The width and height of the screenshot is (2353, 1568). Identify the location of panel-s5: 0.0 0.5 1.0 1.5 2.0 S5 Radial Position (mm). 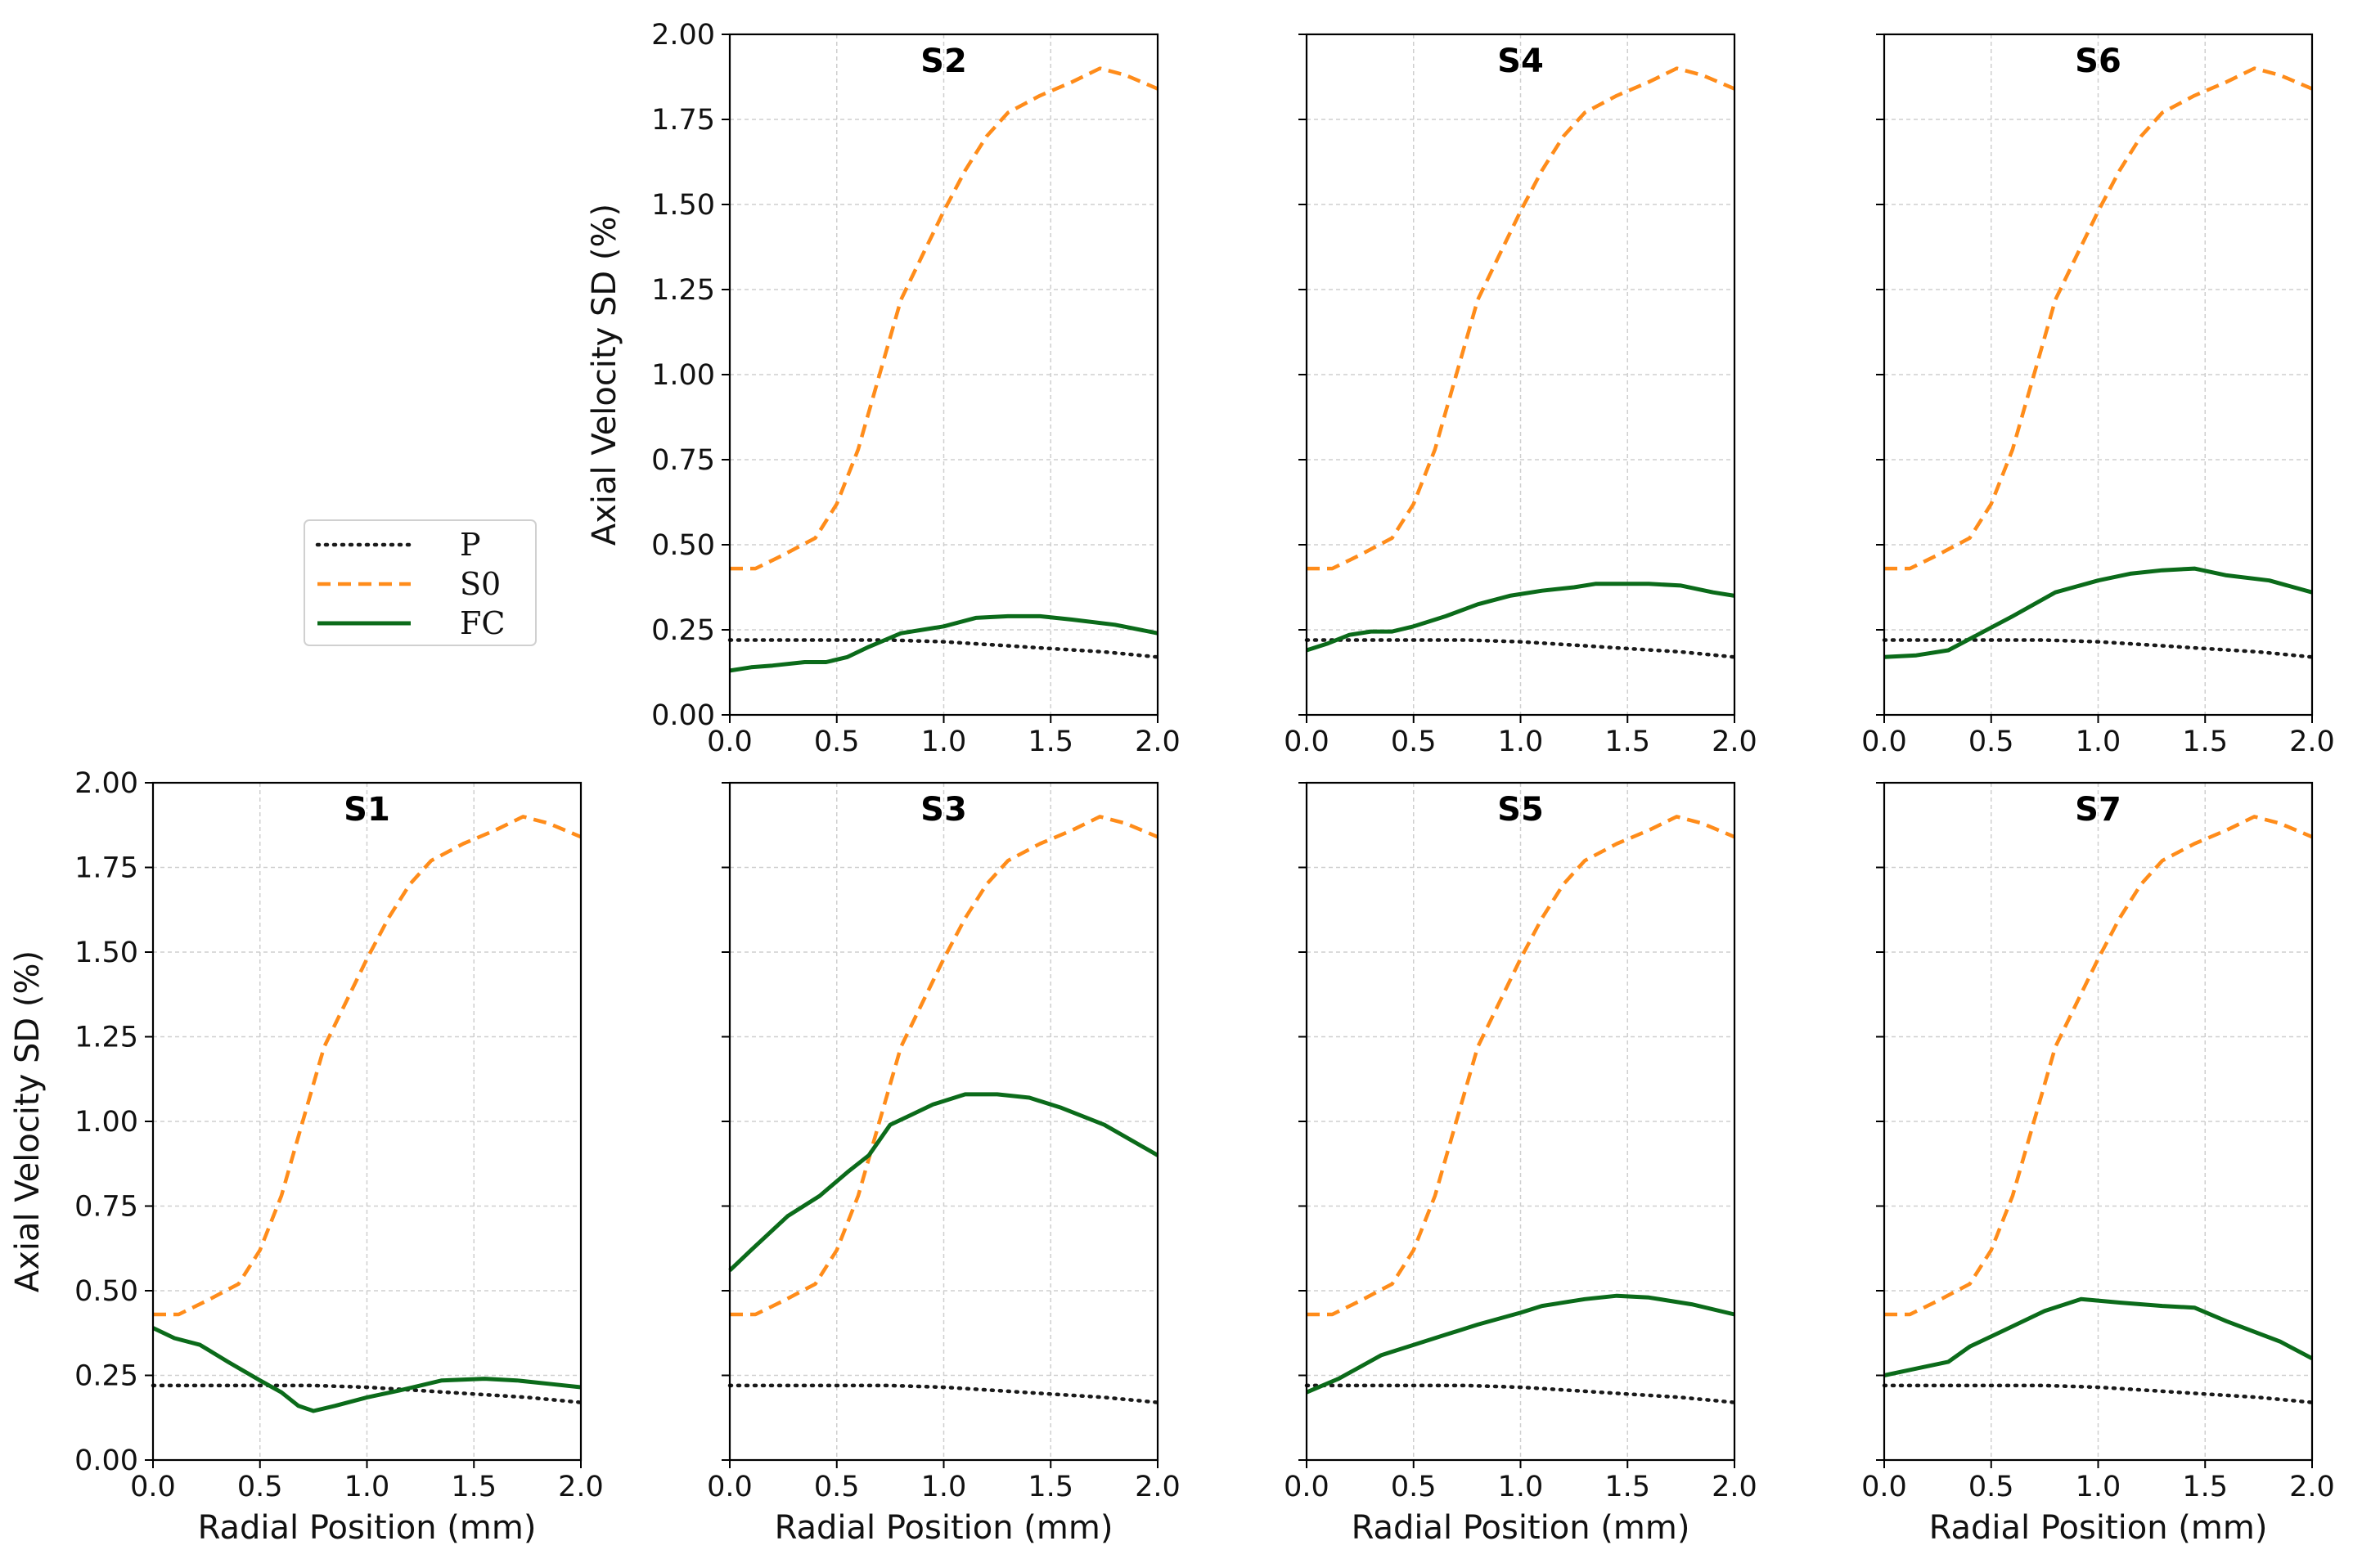
(1521, 1164).